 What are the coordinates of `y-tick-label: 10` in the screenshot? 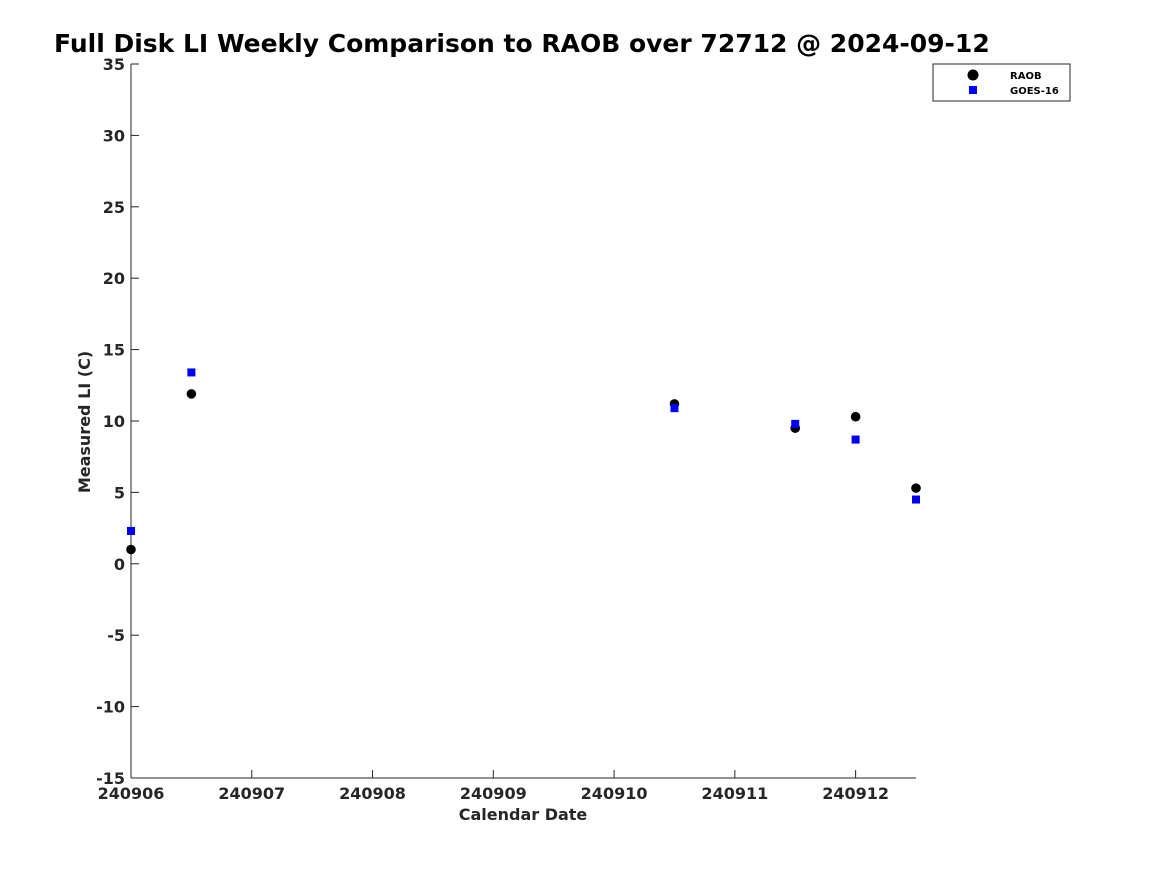 It's located at (114, 421).